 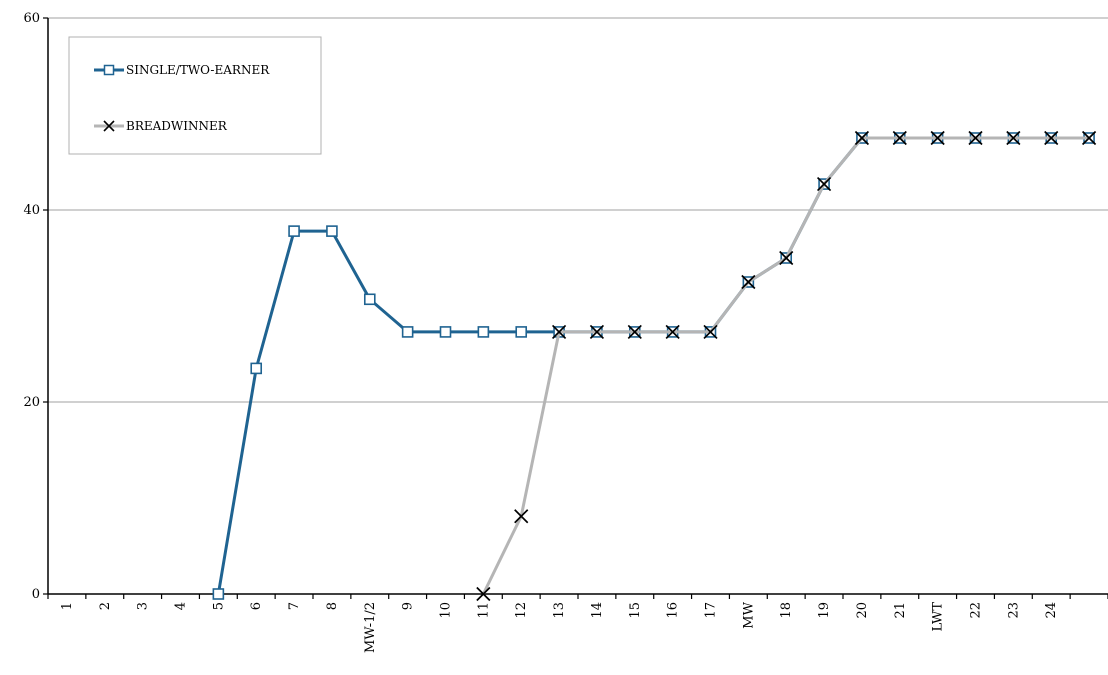 I want to click on x-tick-label: 9, so click(x=408, y=606).